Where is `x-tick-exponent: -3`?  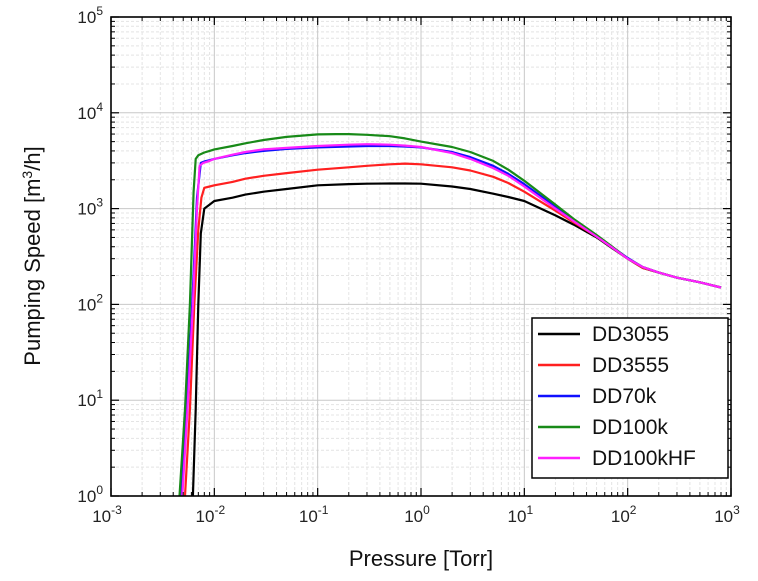
x-tick-exponent: -3 is located at coordinates (116, 510).